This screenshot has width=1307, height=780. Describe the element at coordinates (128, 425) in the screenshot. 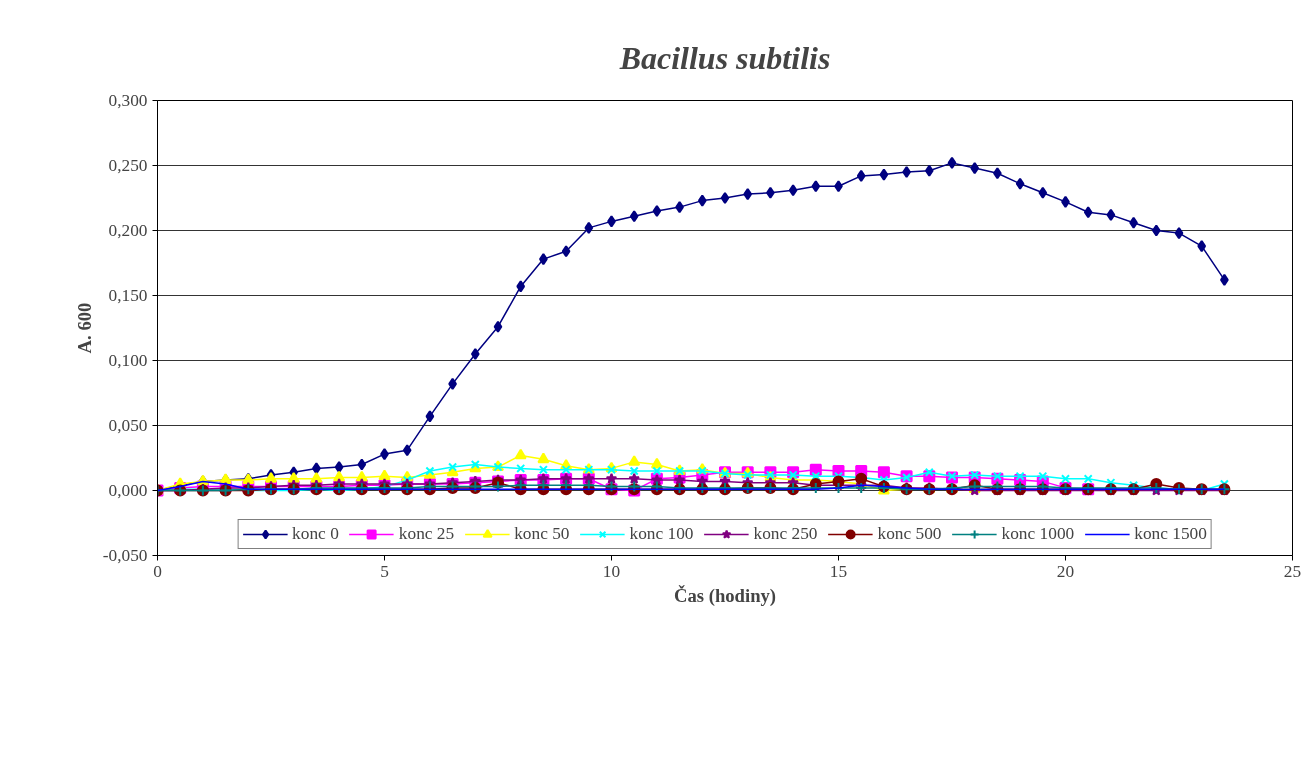

I see `y-tick-label: 0,050` at that location.